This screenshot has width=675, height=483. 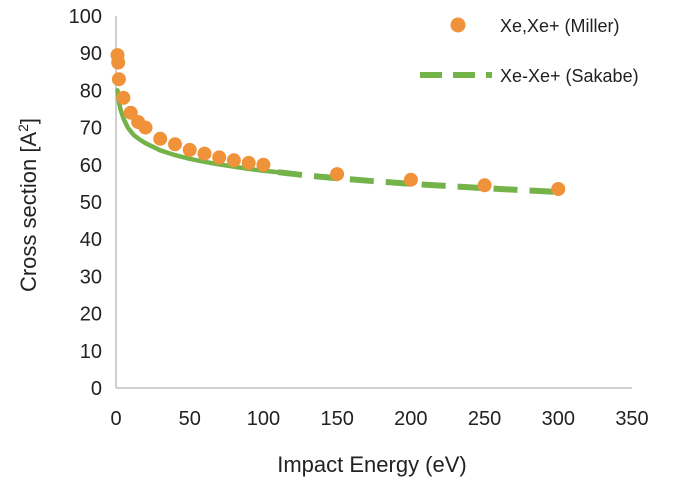 What do you see at coordinates (91, 203) in the screenshot?
I see `y-tick-label: 50` at bounding box center [91, 203].